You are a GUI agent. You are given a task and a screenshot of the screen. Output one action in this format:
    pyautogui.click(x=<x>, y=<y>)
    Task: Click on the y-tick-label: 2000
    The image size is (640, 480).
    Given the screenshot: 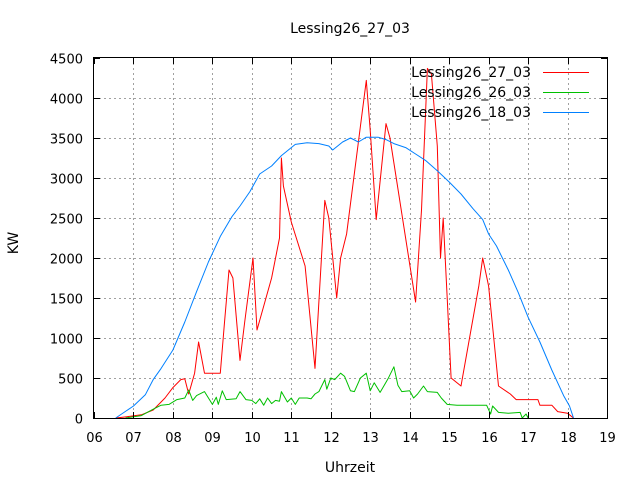 What is the action you would take?
    pyautogui.click(x=66, y=260)
    